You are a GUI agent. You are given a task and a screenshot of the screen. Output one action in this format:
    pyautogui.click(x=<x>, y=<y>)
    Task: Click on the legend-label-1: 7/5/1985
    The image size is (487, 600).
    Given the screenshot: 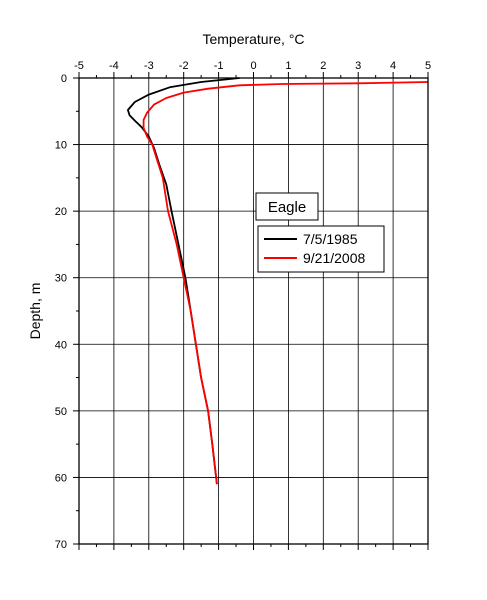 What is the action you would take?
    pyautogui.click(x=330, y=239)
    